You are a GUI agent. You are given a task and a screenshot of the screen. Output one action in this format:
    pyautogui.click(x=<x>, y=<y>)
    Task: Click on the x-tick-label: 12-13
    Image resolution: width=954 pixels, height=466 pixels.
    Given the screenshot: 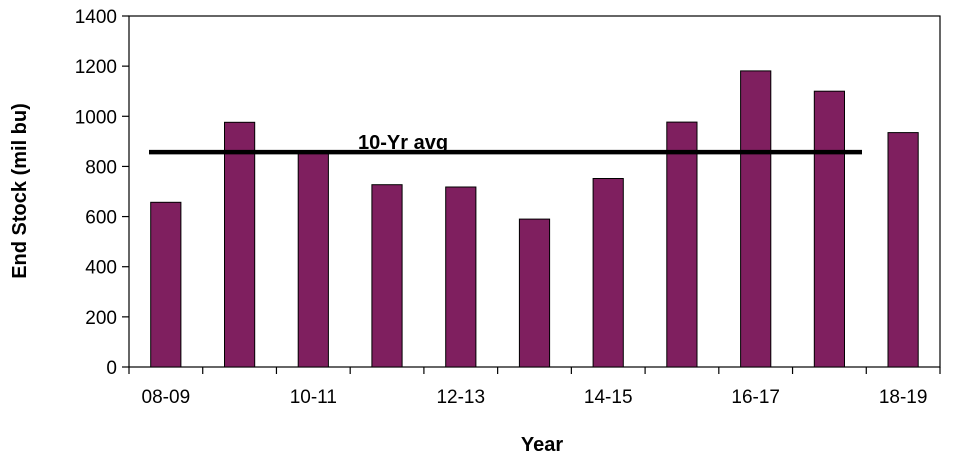 What is the action you would take?
    pyautogui.click(x=460, y=397)
    